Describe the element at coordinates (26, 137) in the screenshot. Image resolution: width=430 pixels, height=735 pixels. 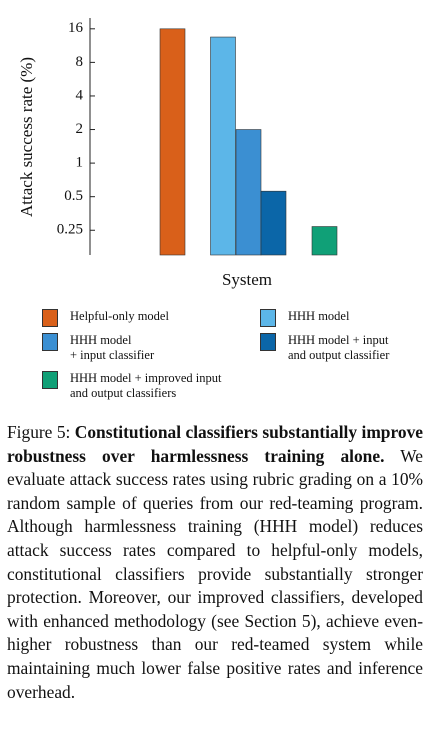
I see `y-axis-label: Attack success rate (%)` at that location.